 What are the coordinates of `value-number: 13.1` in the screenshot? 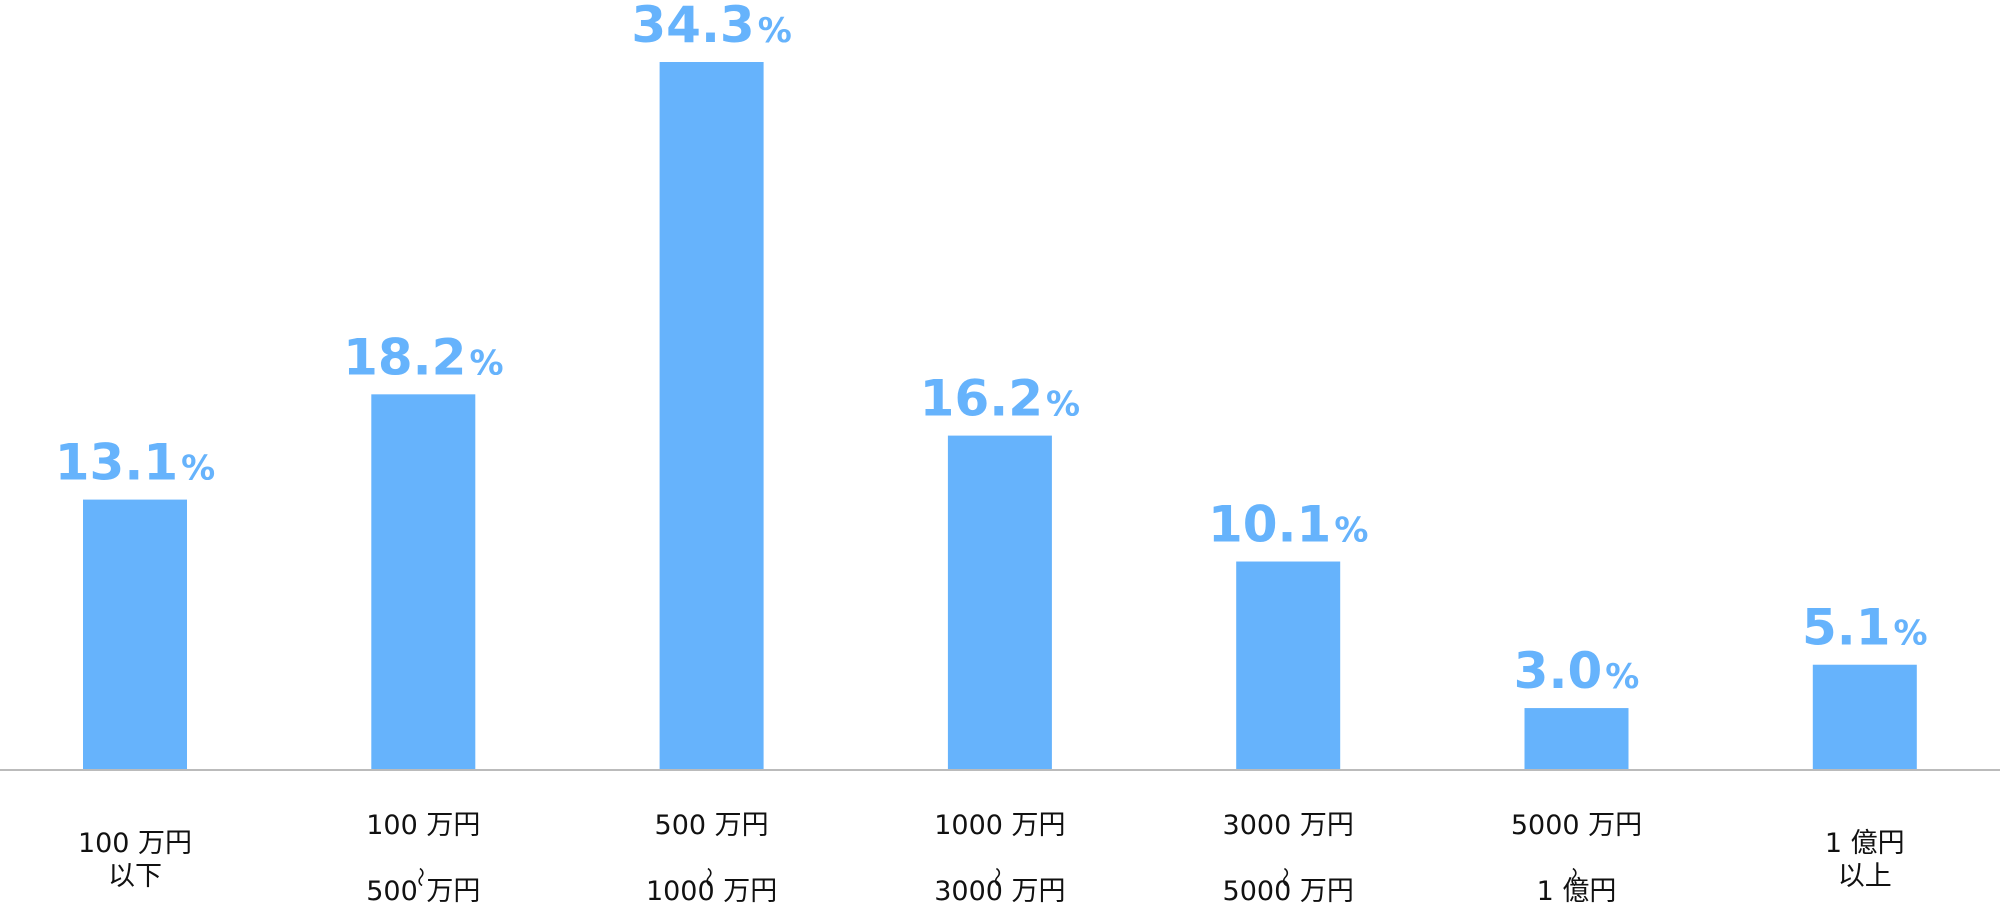 It's located at (116, 463).